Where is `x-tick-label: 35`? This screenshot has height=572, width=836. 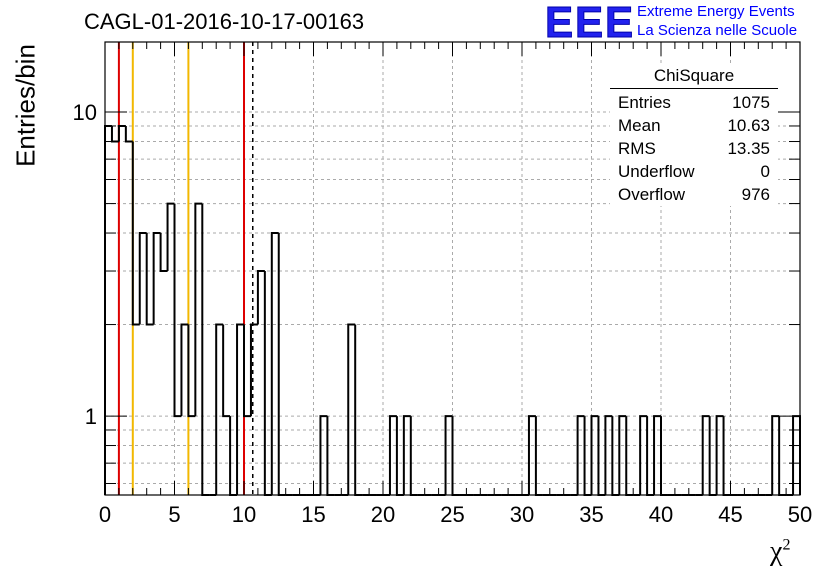 x-tick-label: 35 is located at coordinates (591, 514).